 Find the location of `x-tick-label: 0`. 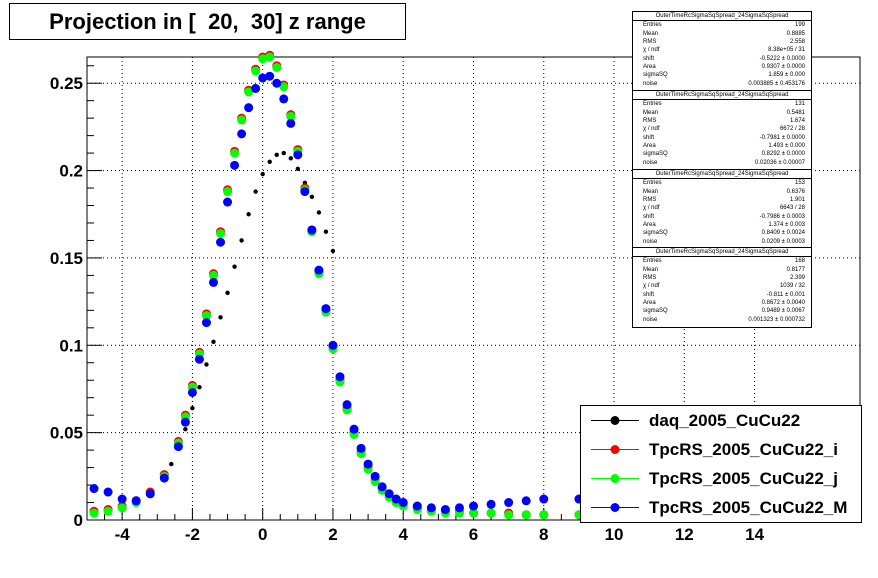

x-tick-label: 0 is located at coordinates (262, 534).